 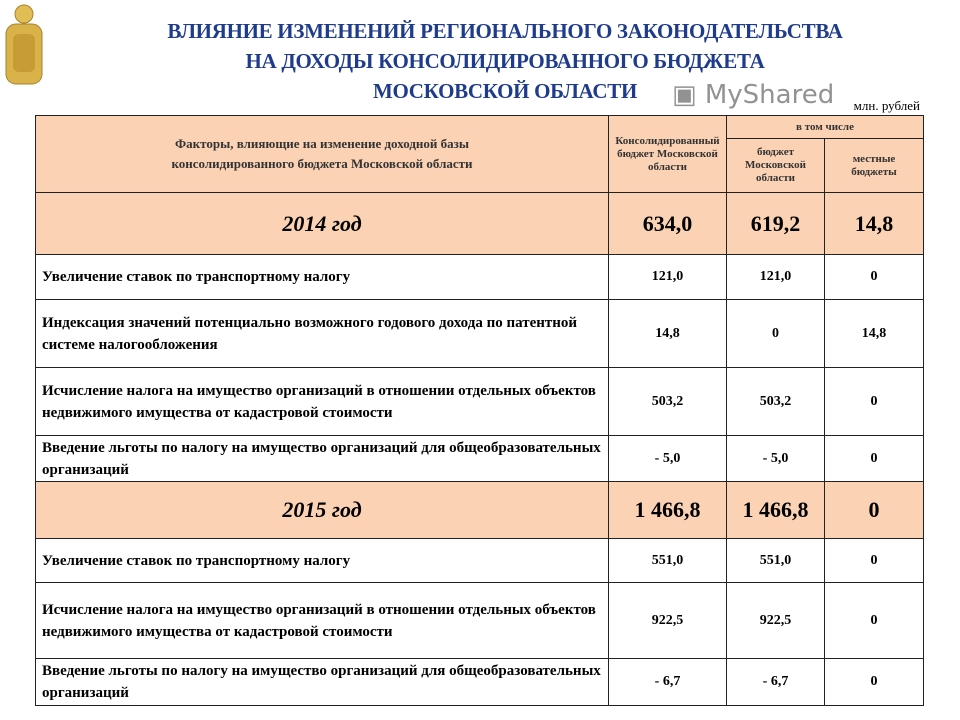 I want to click on moscow-oblast-coat-of-arms-icon, so click(x=24, y=44).